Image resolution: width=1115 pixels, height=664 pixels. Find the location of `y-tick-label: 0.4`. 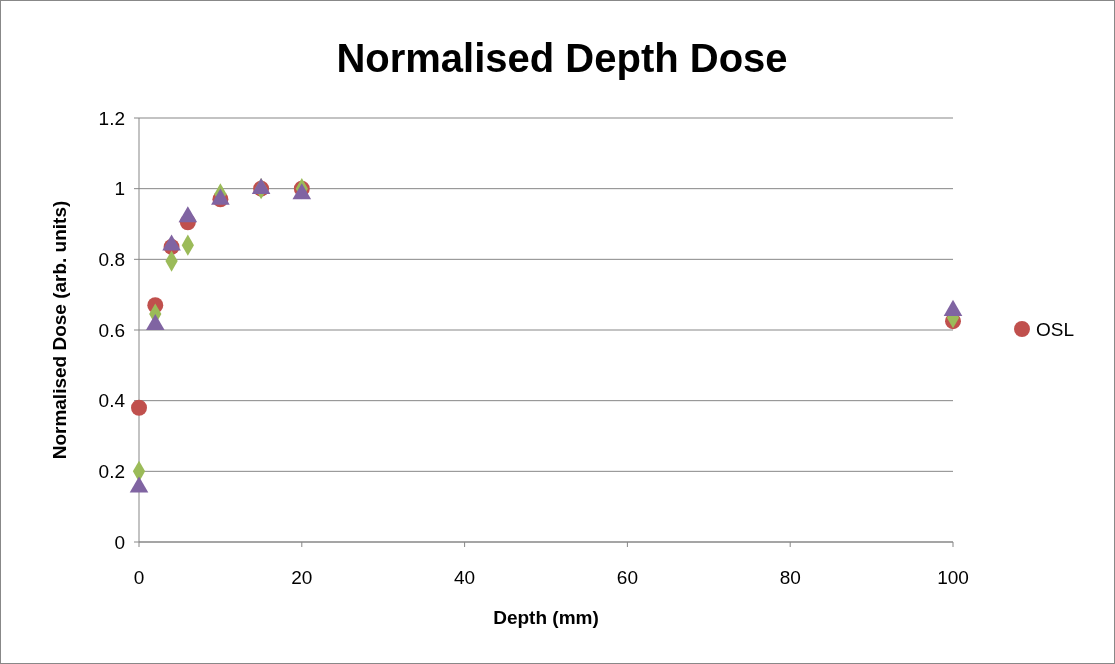

y-tick-label: 0.4 is located at coordinates (112, 401).